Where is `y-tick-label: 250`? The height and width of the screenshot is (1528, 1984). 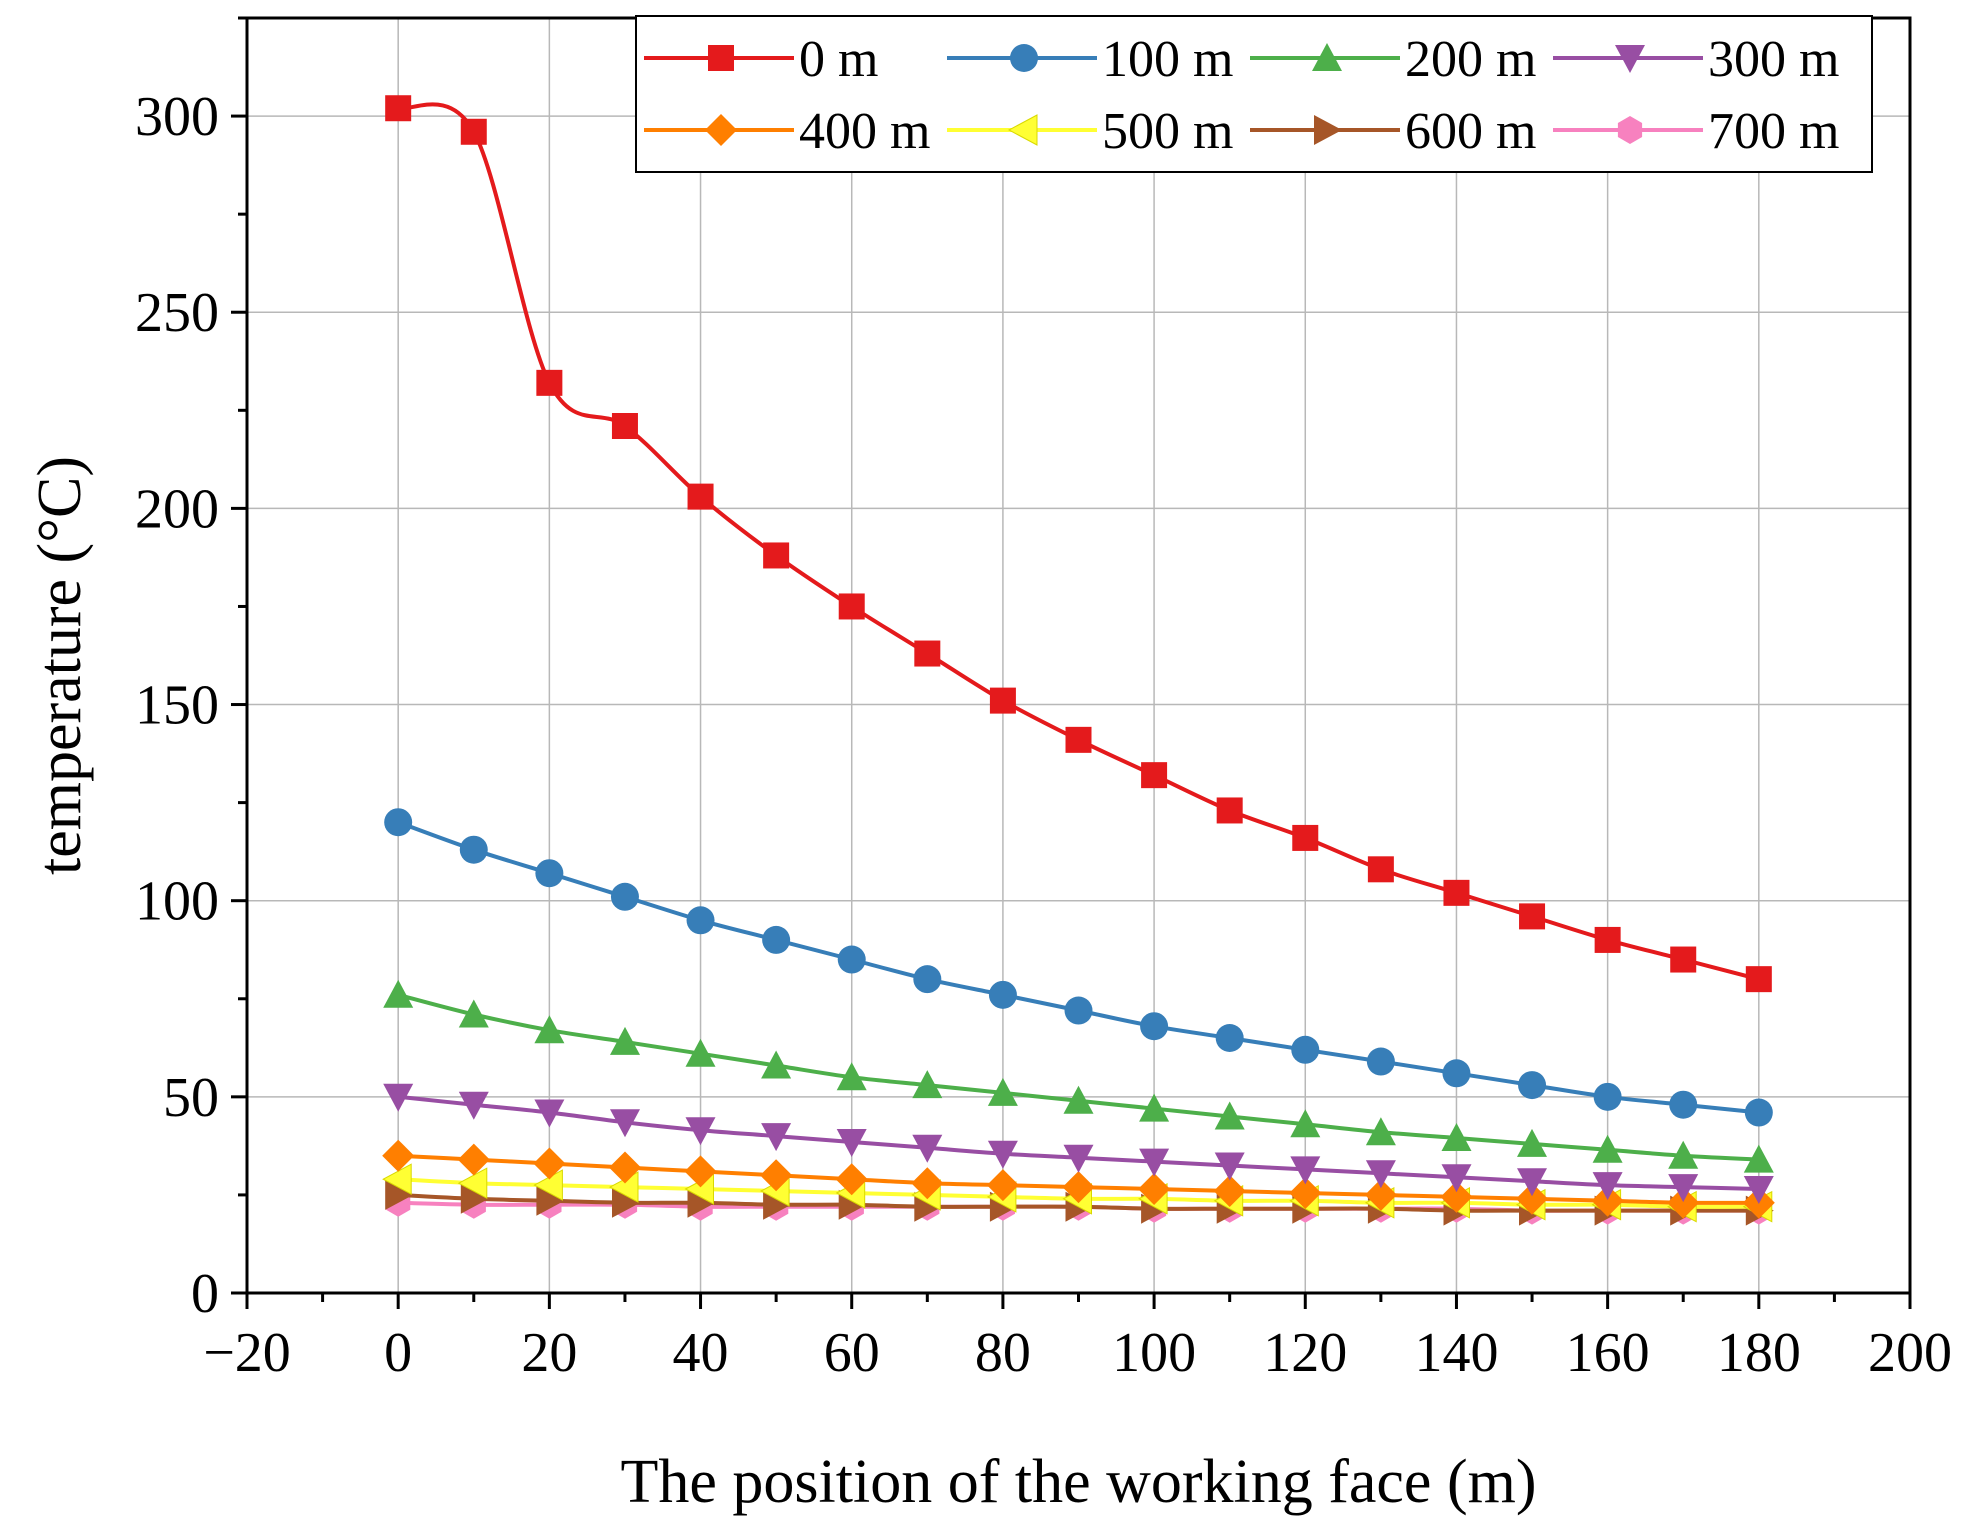 y-tick-label: 250 is located at coordinates (177, 313).